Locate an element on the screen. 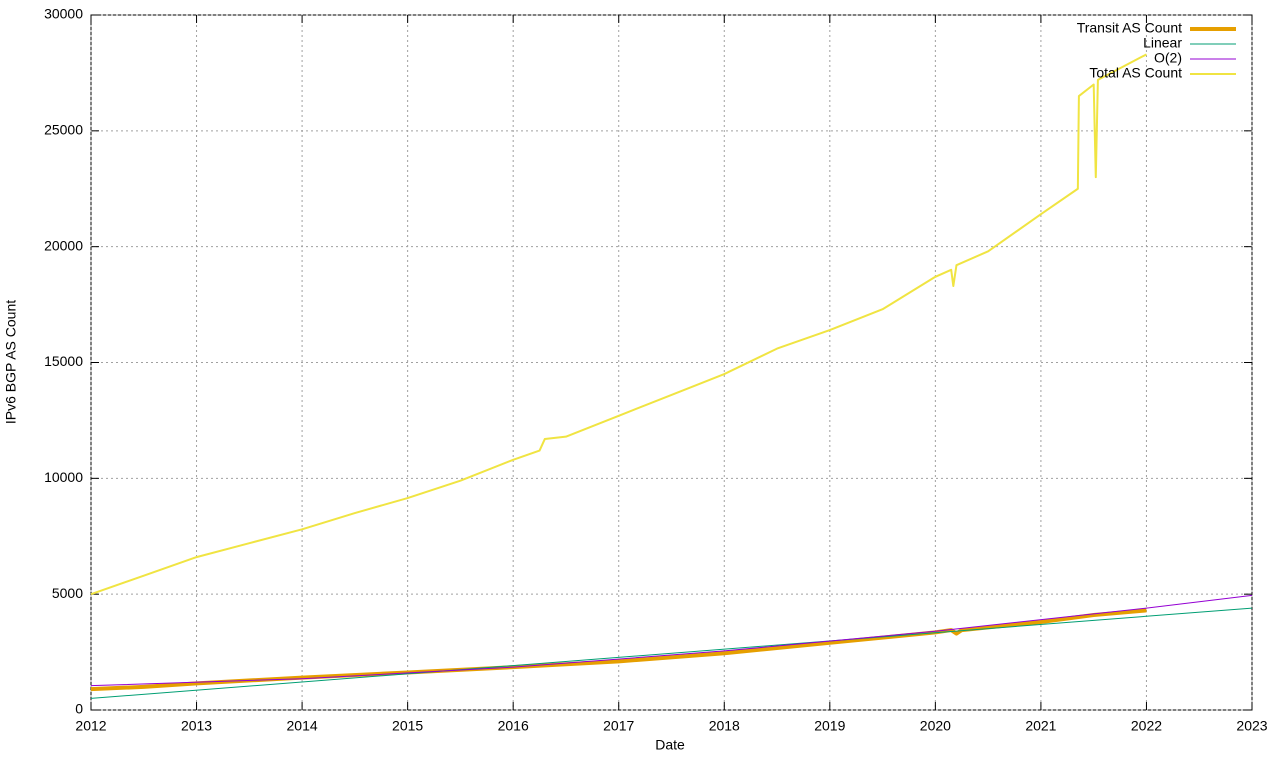 This screenshot has width=1280, height=760. x-tick-label: 2015 is located at coordinates (407, 726).